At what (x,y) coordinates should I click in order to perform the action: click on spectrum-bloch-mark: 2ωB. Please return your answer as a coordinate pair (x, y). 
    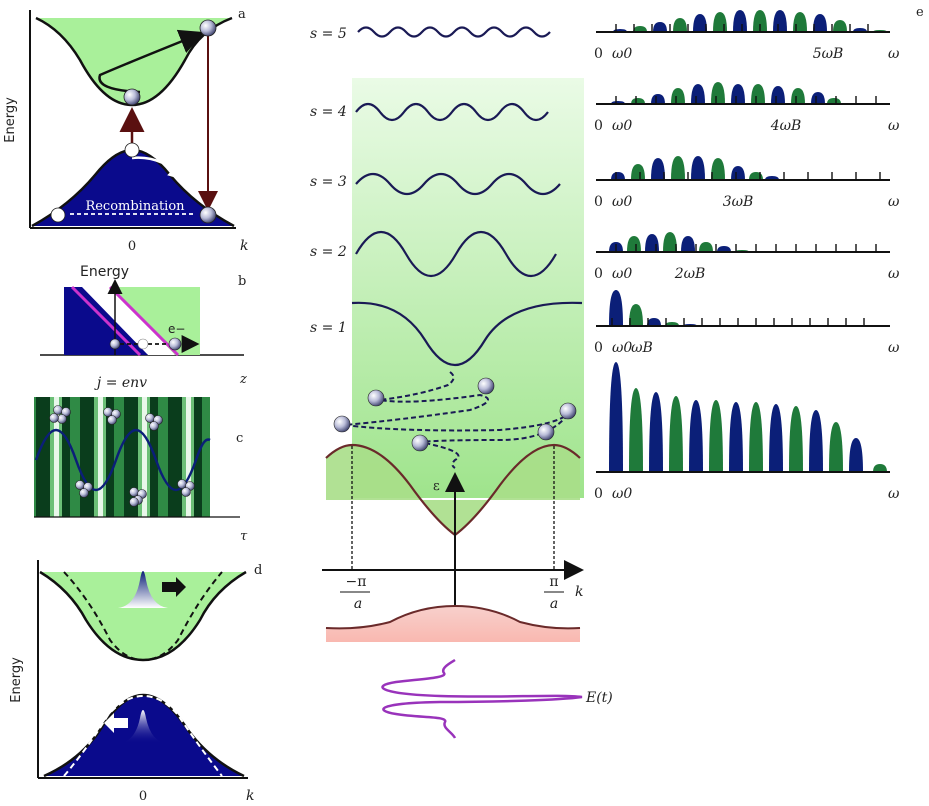
    Looking at the image, I should click on (690, 274).